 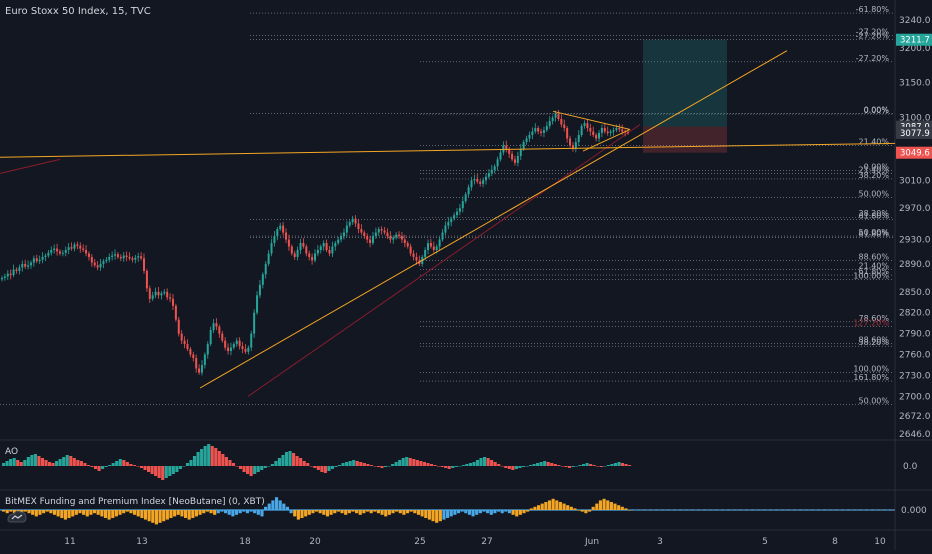 I want to click on fib-level-label: -61.80%, so click(x=873, y=9).